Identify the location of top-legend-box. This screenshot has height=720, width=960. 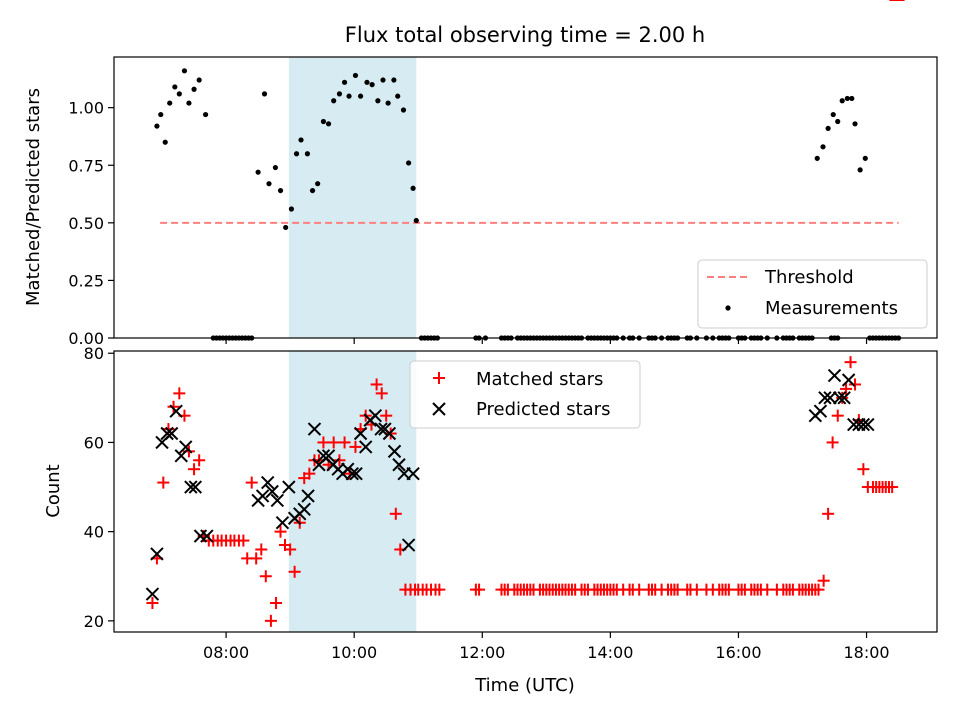
(812, 294).